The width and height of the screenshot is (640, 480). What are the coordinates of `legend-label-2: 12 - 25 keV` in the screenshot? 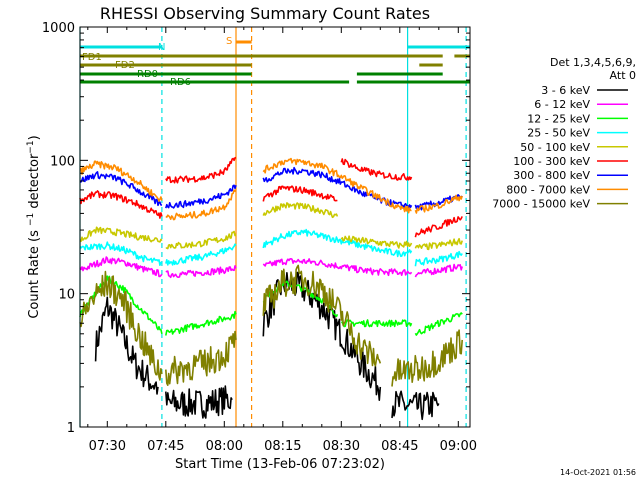 It's located at (558, 118).